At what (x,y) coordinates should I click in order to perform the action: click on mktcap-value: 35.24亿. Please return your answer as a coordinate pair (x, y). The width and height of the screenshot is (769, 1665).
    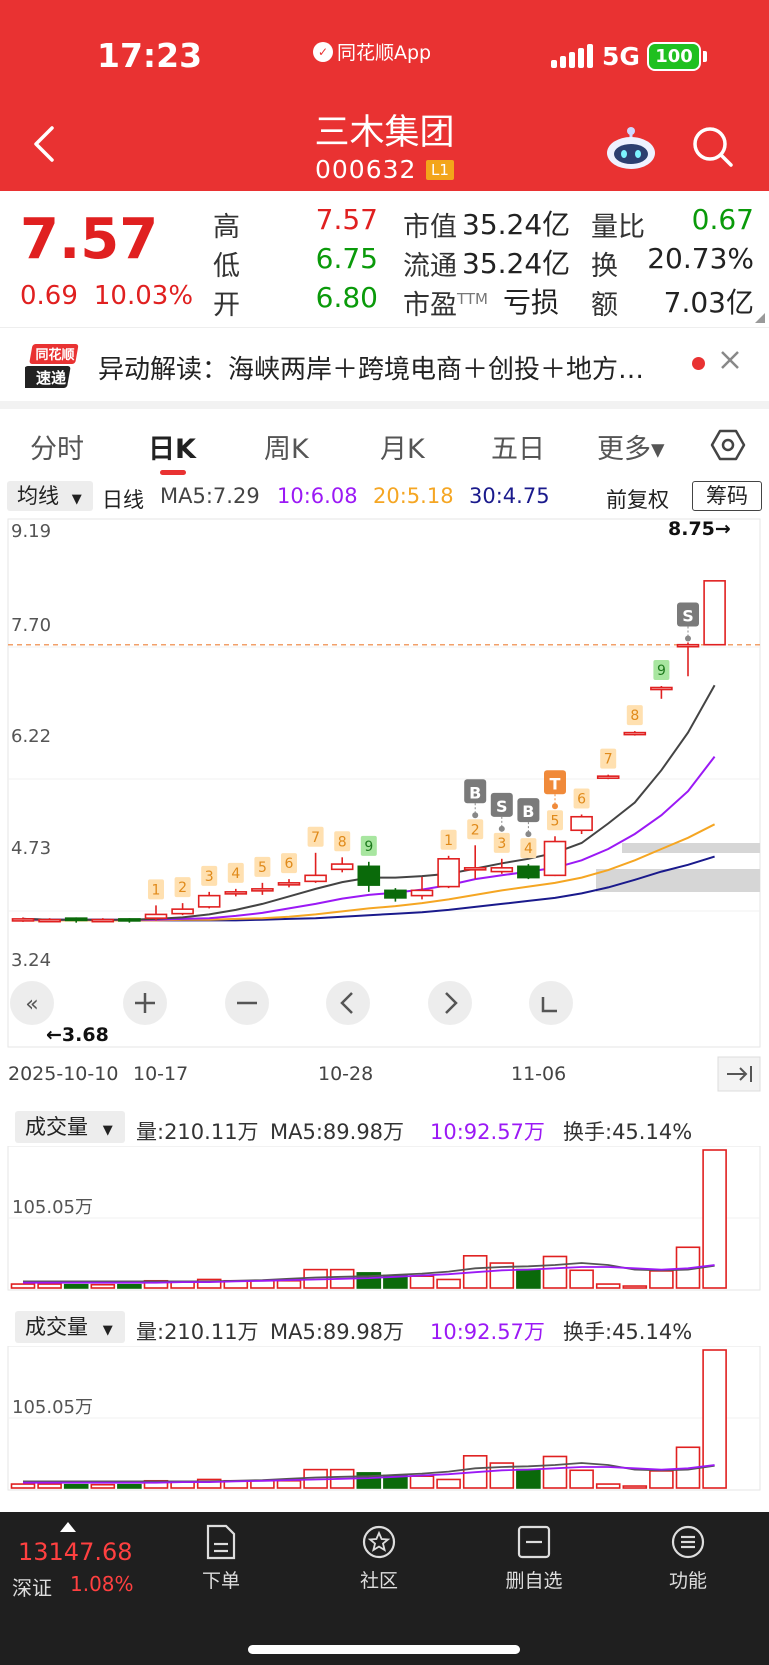
    Looking at the image, I should click on (516, 224).